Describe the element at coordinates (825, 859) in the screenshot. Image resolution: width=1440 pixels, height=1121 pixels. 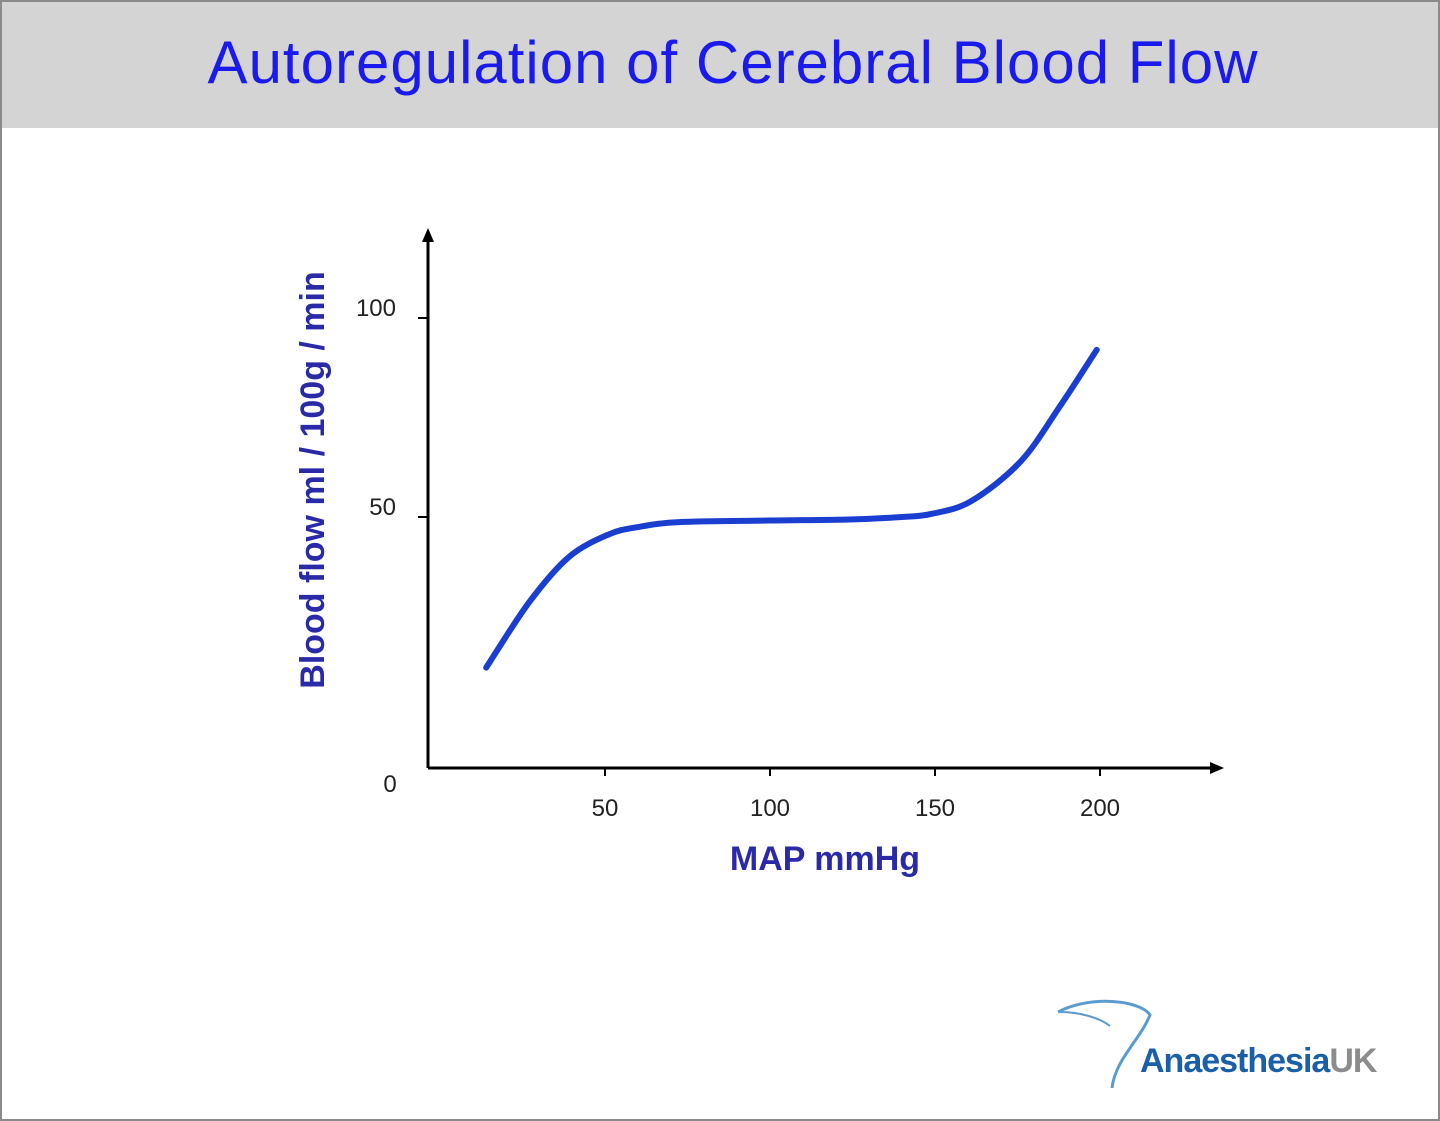
I see `x-axis-label: MAP mmHg` at that location.